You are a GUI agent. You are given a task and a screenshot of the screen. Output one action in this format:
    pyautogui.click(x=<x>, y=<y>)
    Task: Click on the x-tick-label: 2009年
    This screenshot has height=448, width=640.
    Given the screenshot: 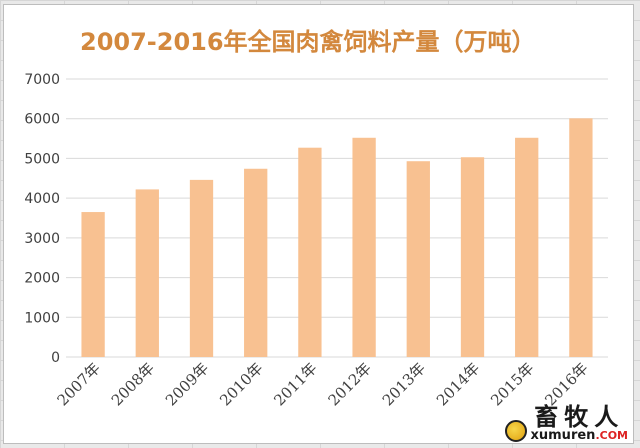 What is the action you would take?
    pyautogui.click(x=187, y=384)
    